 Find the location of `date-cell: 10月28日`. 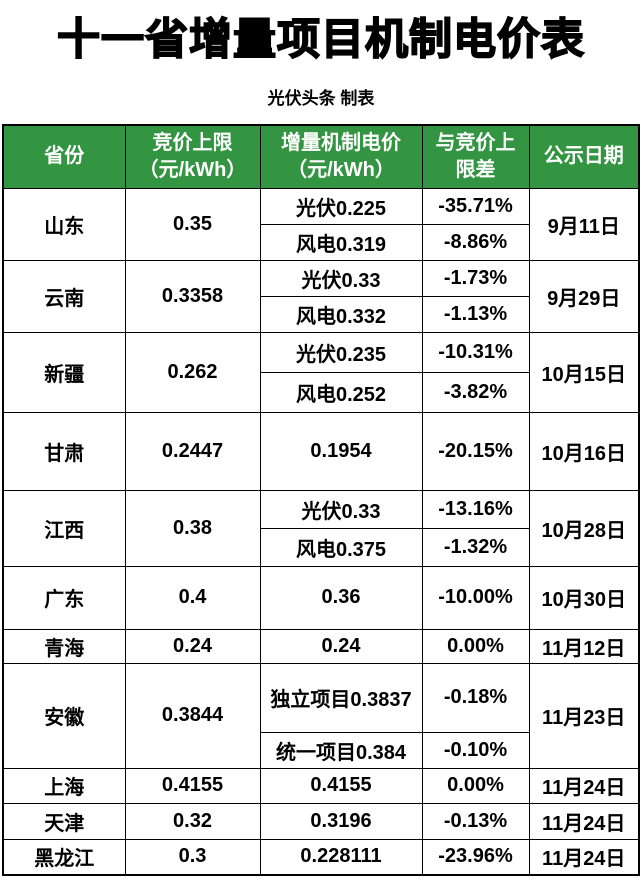

date-cell: 10月28日 is located at coordinates (584, 528).